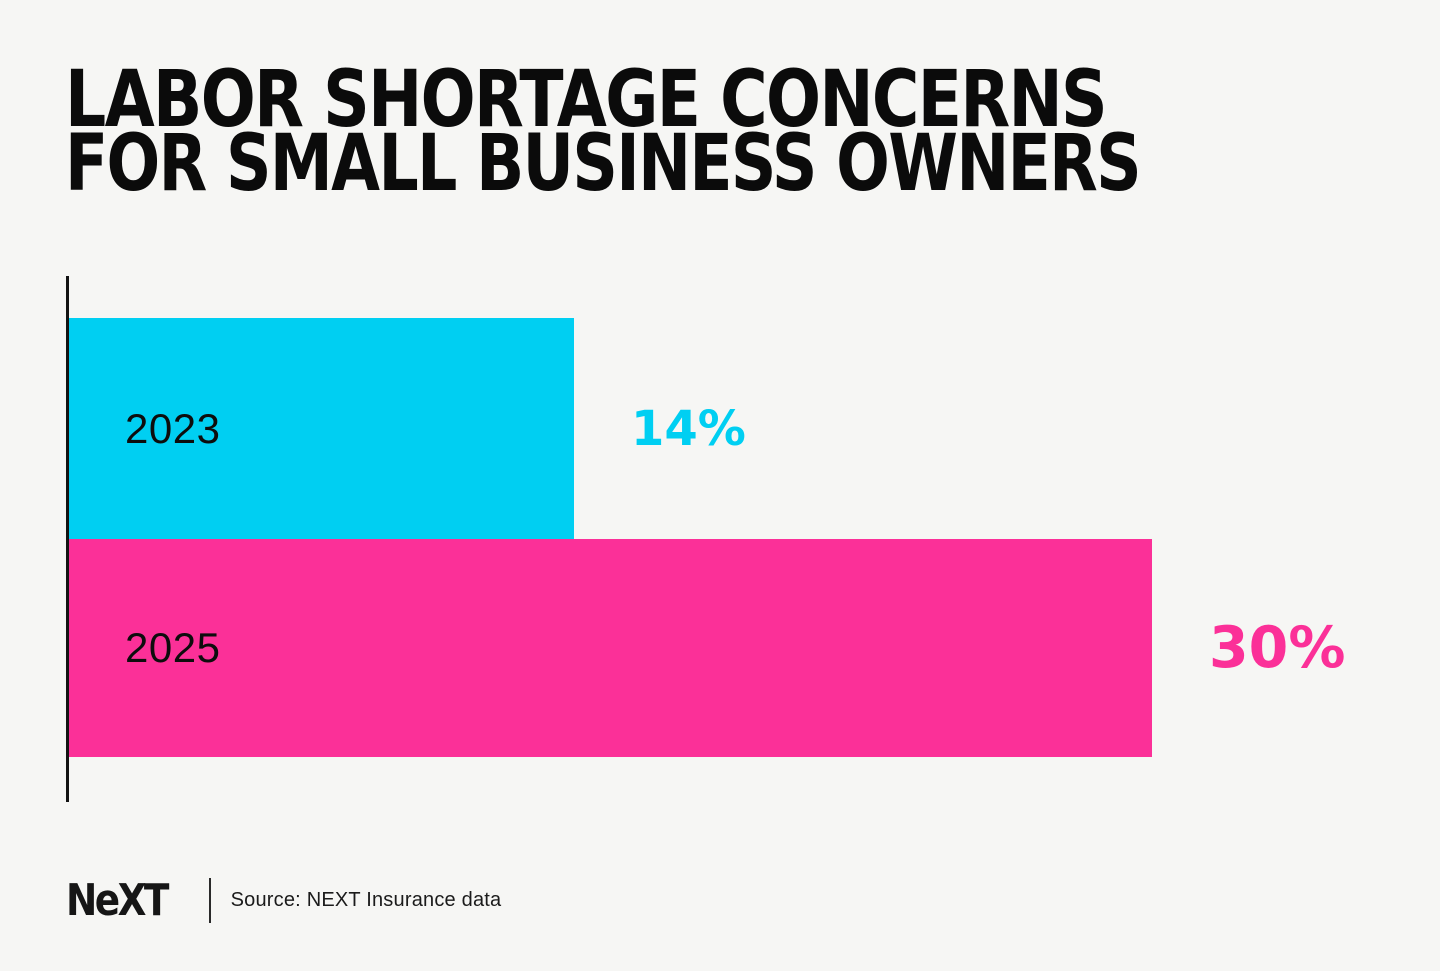  I want to click on footer: NeXT Source: NEXT Insurance data, so click(284, 900).